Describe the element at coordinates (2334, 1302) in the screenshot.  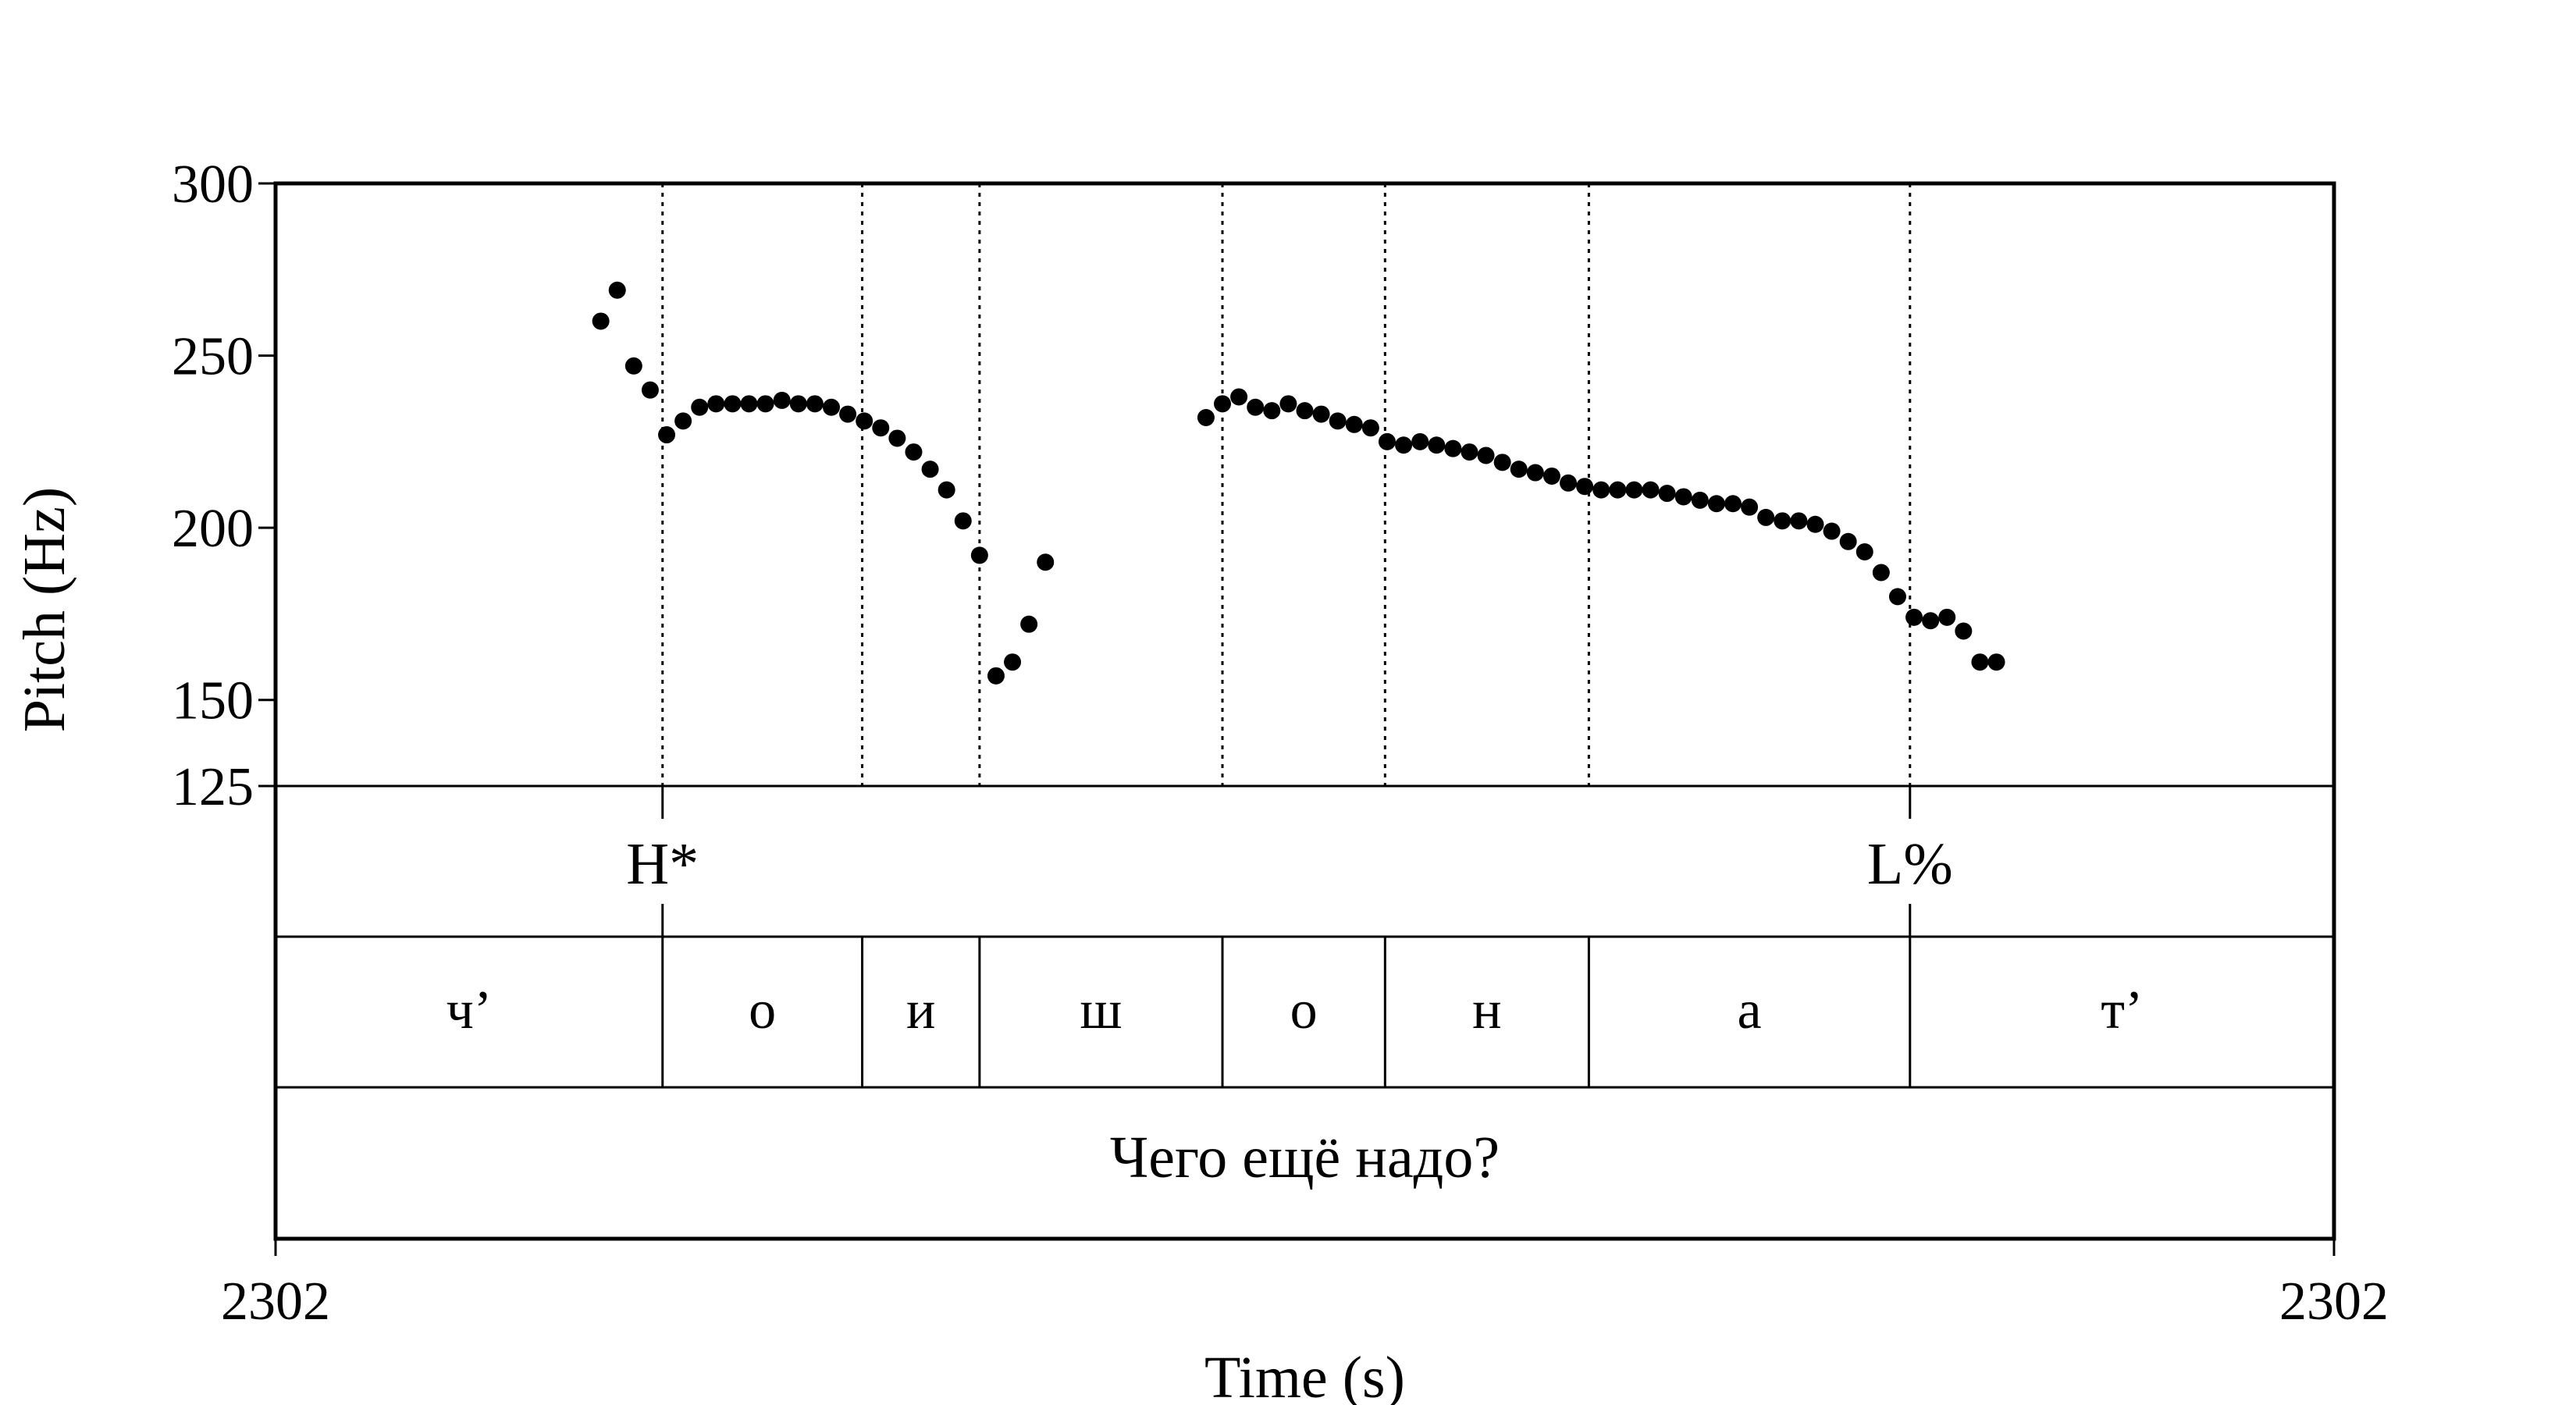
I see `x-end-time-label: 2302` at that location.